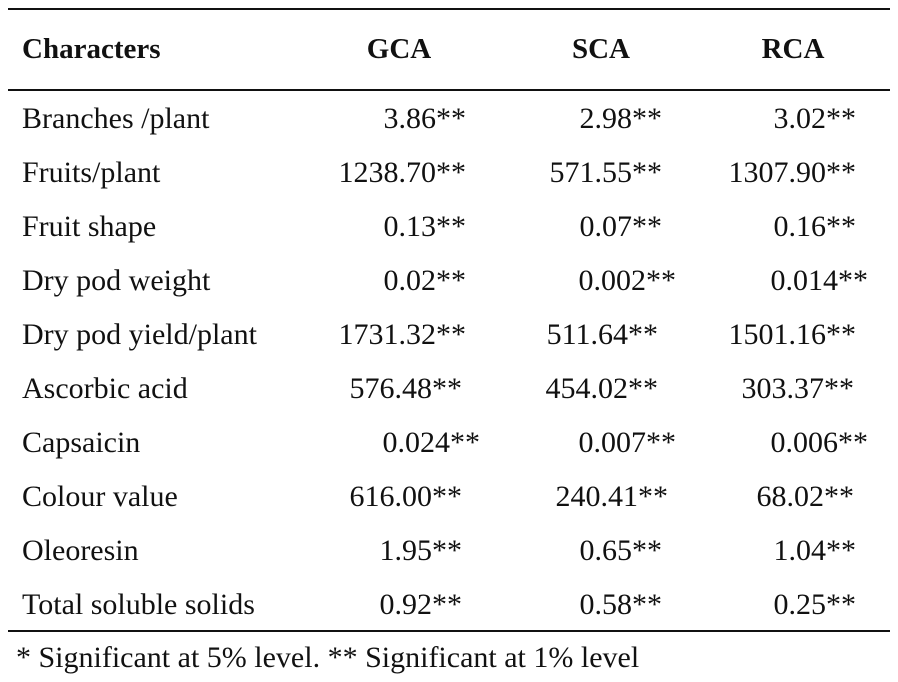 This screenshot has width=898, height=682. What do you see at coordinates (116, 118) in the screenshot?
I see `character-label: Branches /plant` at bounding box center [116, 118].